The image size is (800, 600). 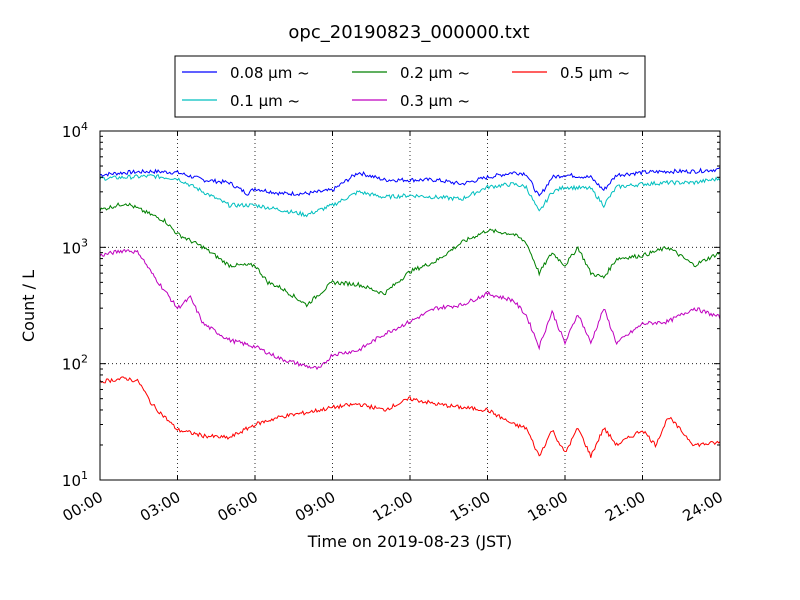 I want to click on x-tick-label: 12:00, so click(x=393, y=506).